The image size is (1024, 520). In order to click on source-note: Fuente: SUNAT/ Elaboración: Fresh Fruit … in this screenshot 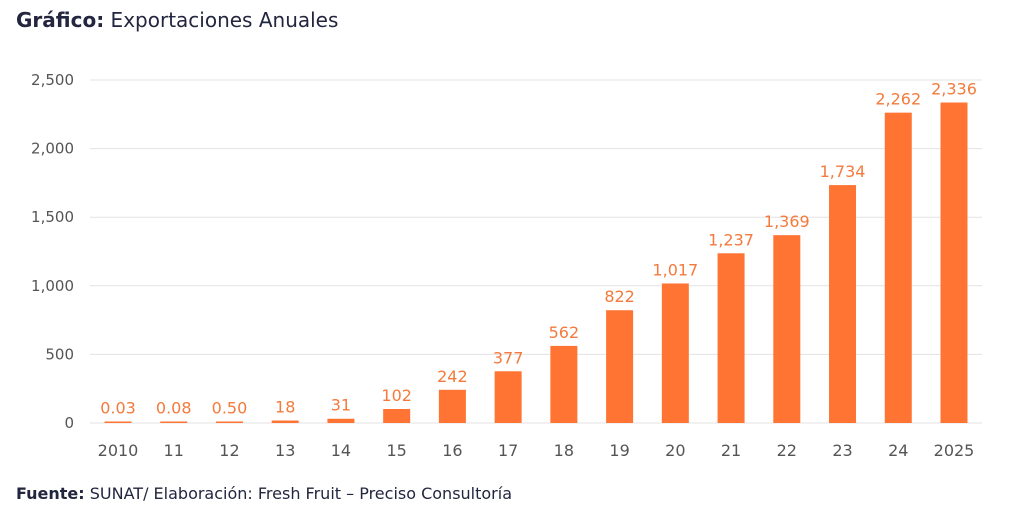, I will do `click(264, 493)`.